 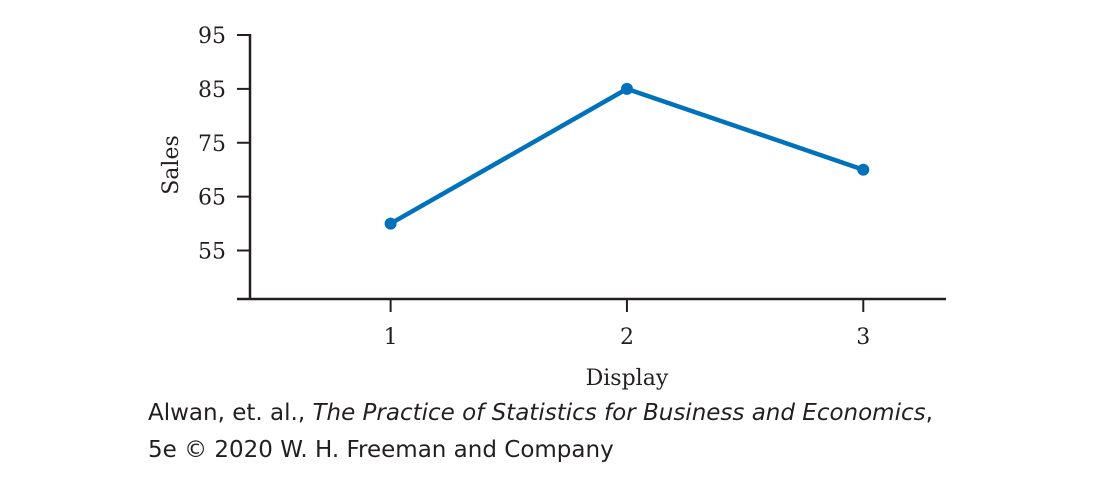 I want to click on y-tick-label: 95, so click(x=212, y=36).